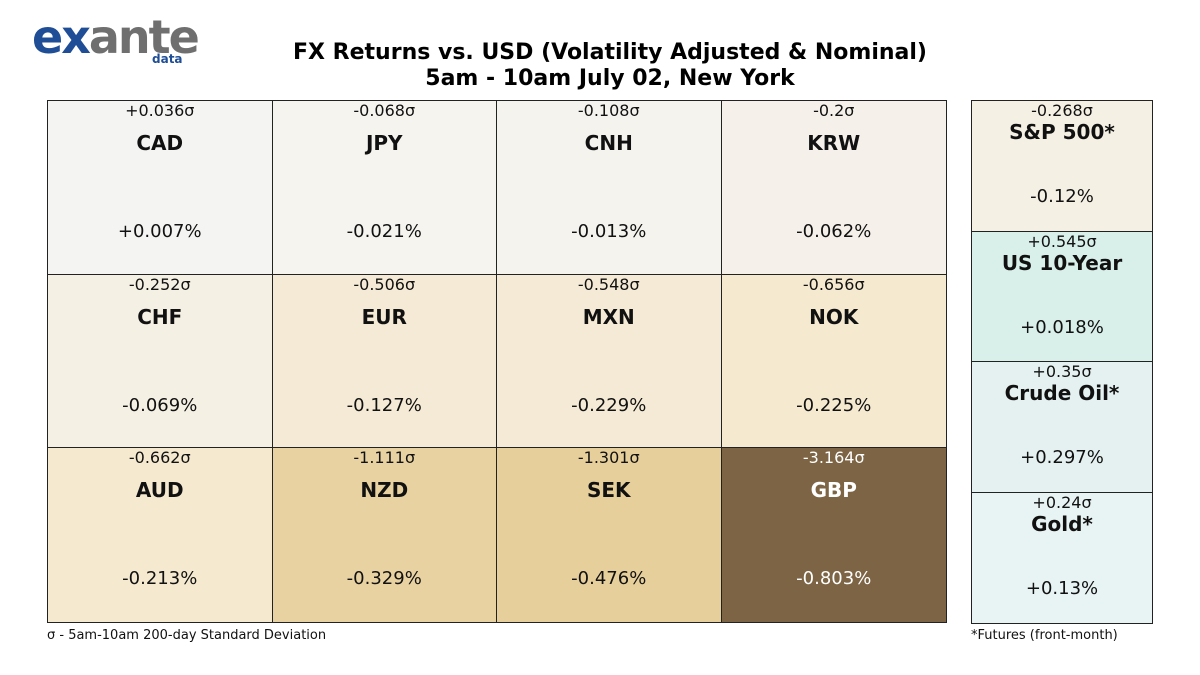 Image resolution: width=1200 pixels, height=675 pixels. Describe the element at coordinates (384, 110) in the screenshot. I see `asset-sigma-return: -0.068σ` at that location.